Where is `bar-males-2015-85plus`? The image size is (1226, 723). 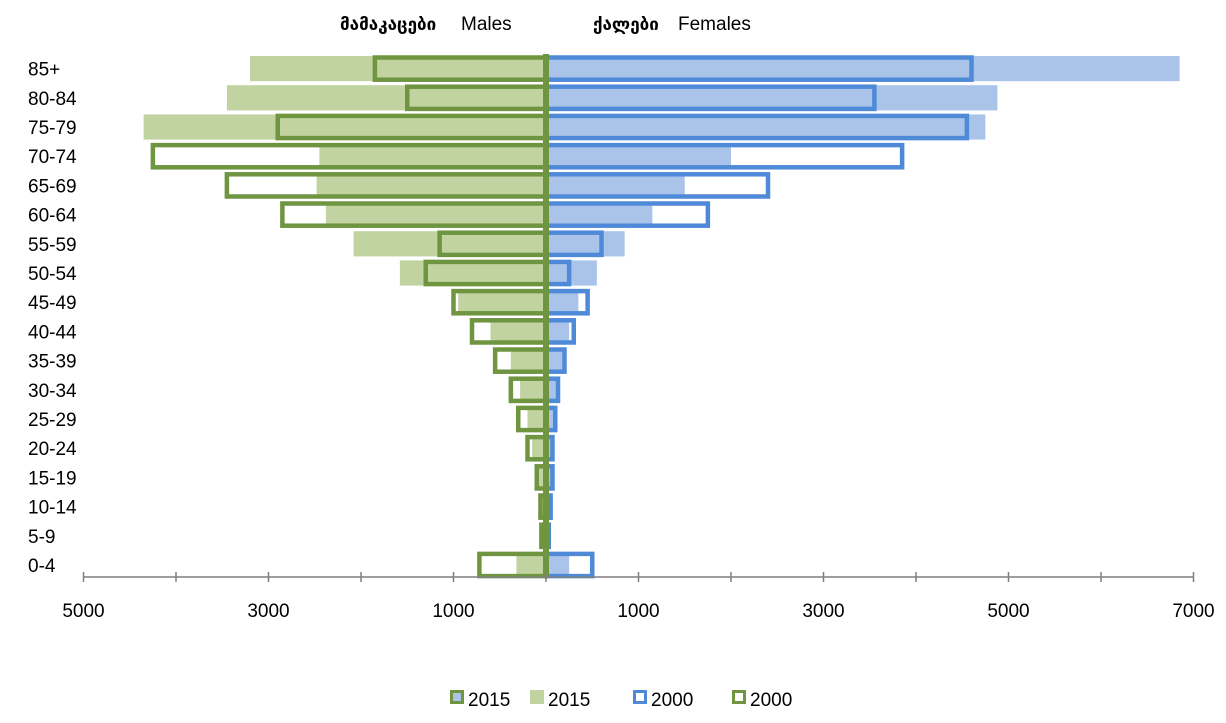
bar-males-2015-85plus is located at coordinates (398, 69).